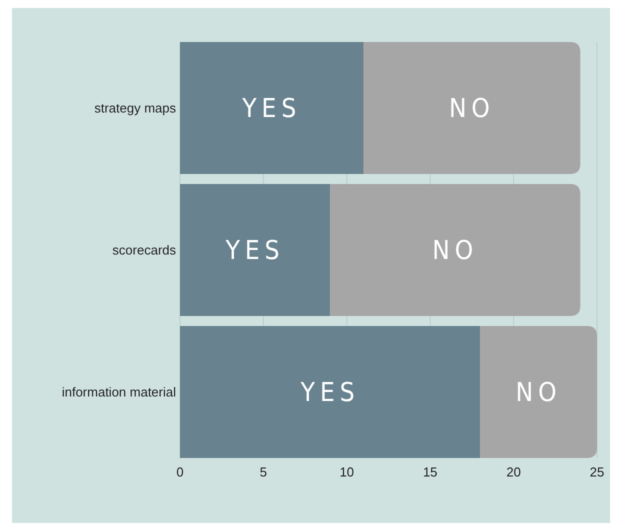  I want to click on x-tick-label: 25, so click(597, 472).